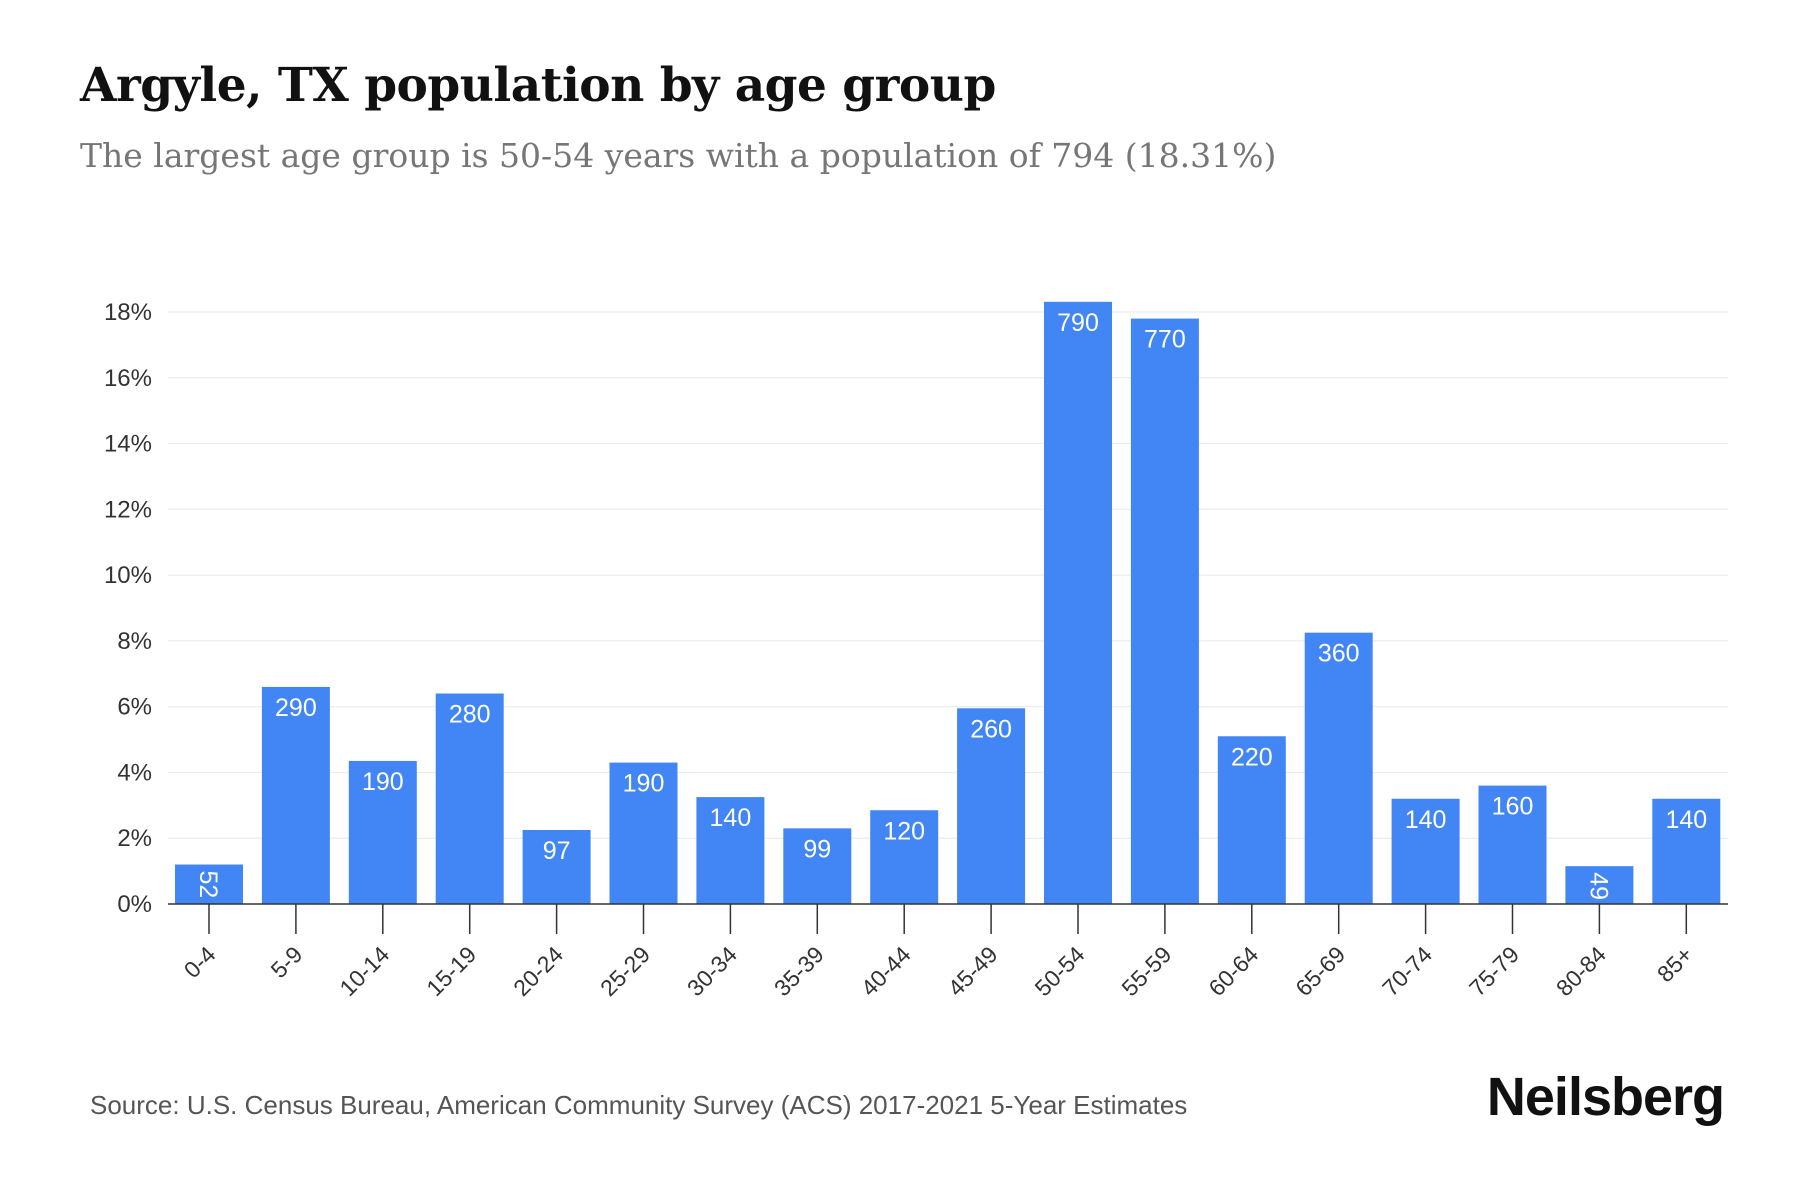 This screenshot has height=1200, width=1800. I want to click on y-axis-tick-labels: 0% 2% 4% 6% 8% 10% 12% 14% 16% 18%, so click(128, 608).